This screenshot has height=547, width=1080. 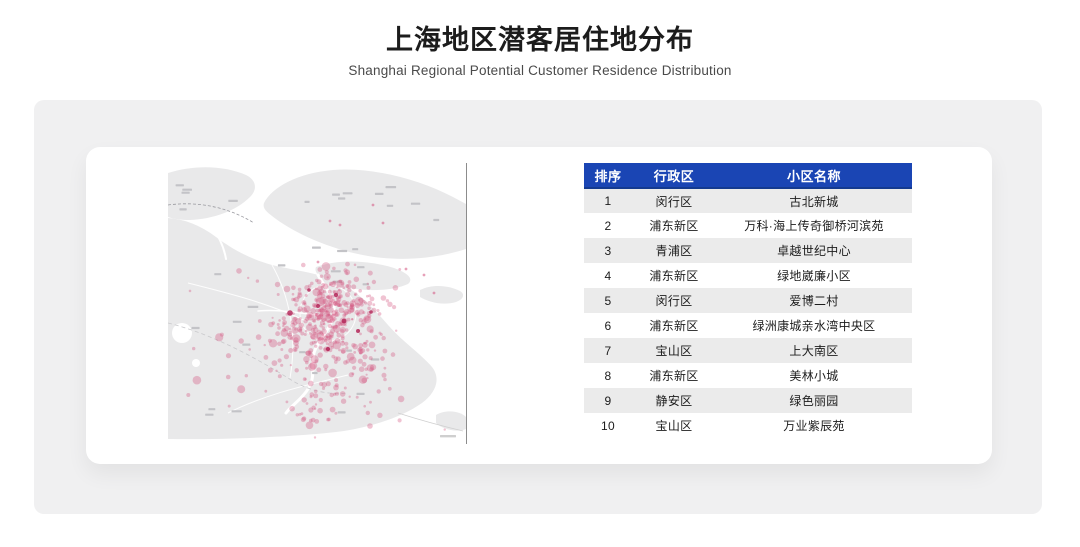 I want to click on community-cell: 绿地崴廉小区, so click(x=814, y=275).